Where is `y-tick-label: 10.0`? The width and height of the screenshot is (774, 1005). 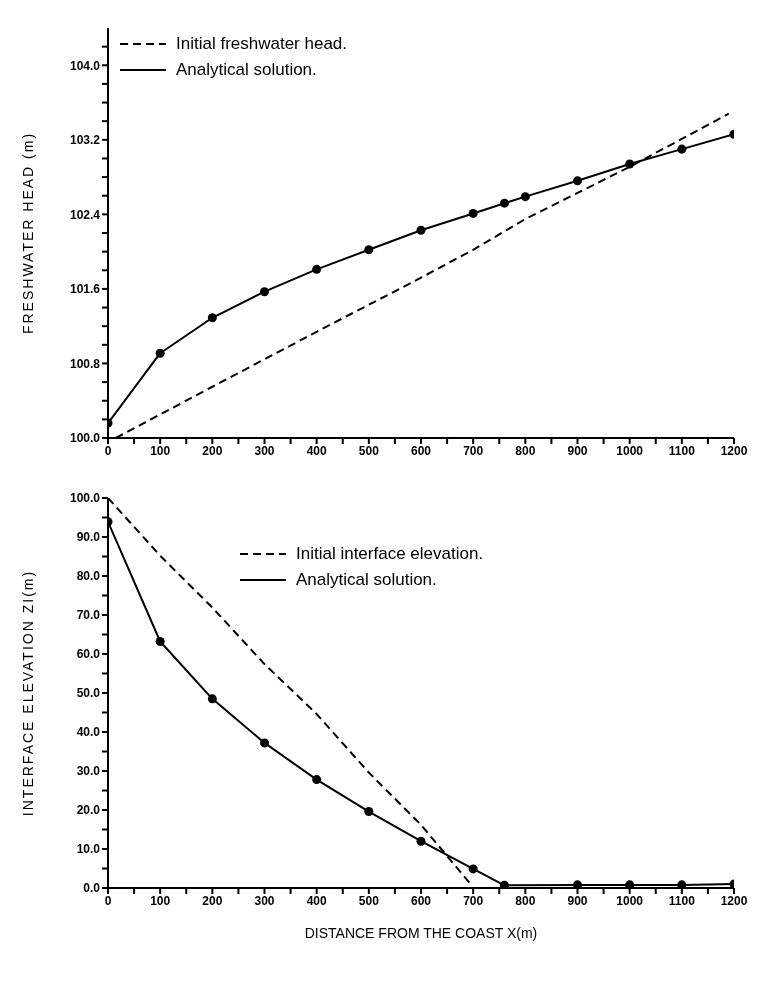 y-tick-label: 10.0 is located at coordinates (88, 849).